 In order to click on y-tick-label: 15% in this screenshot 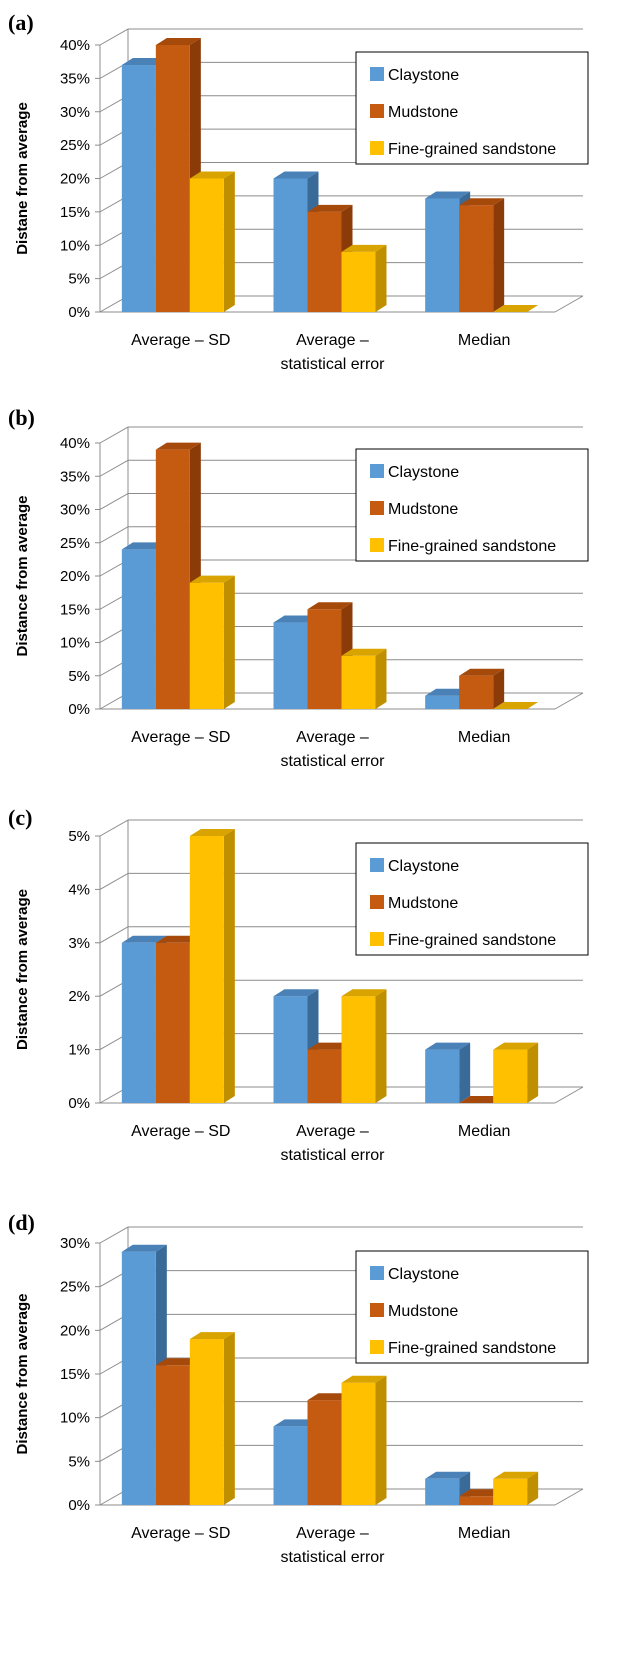, I will do `click(75, 609)`.